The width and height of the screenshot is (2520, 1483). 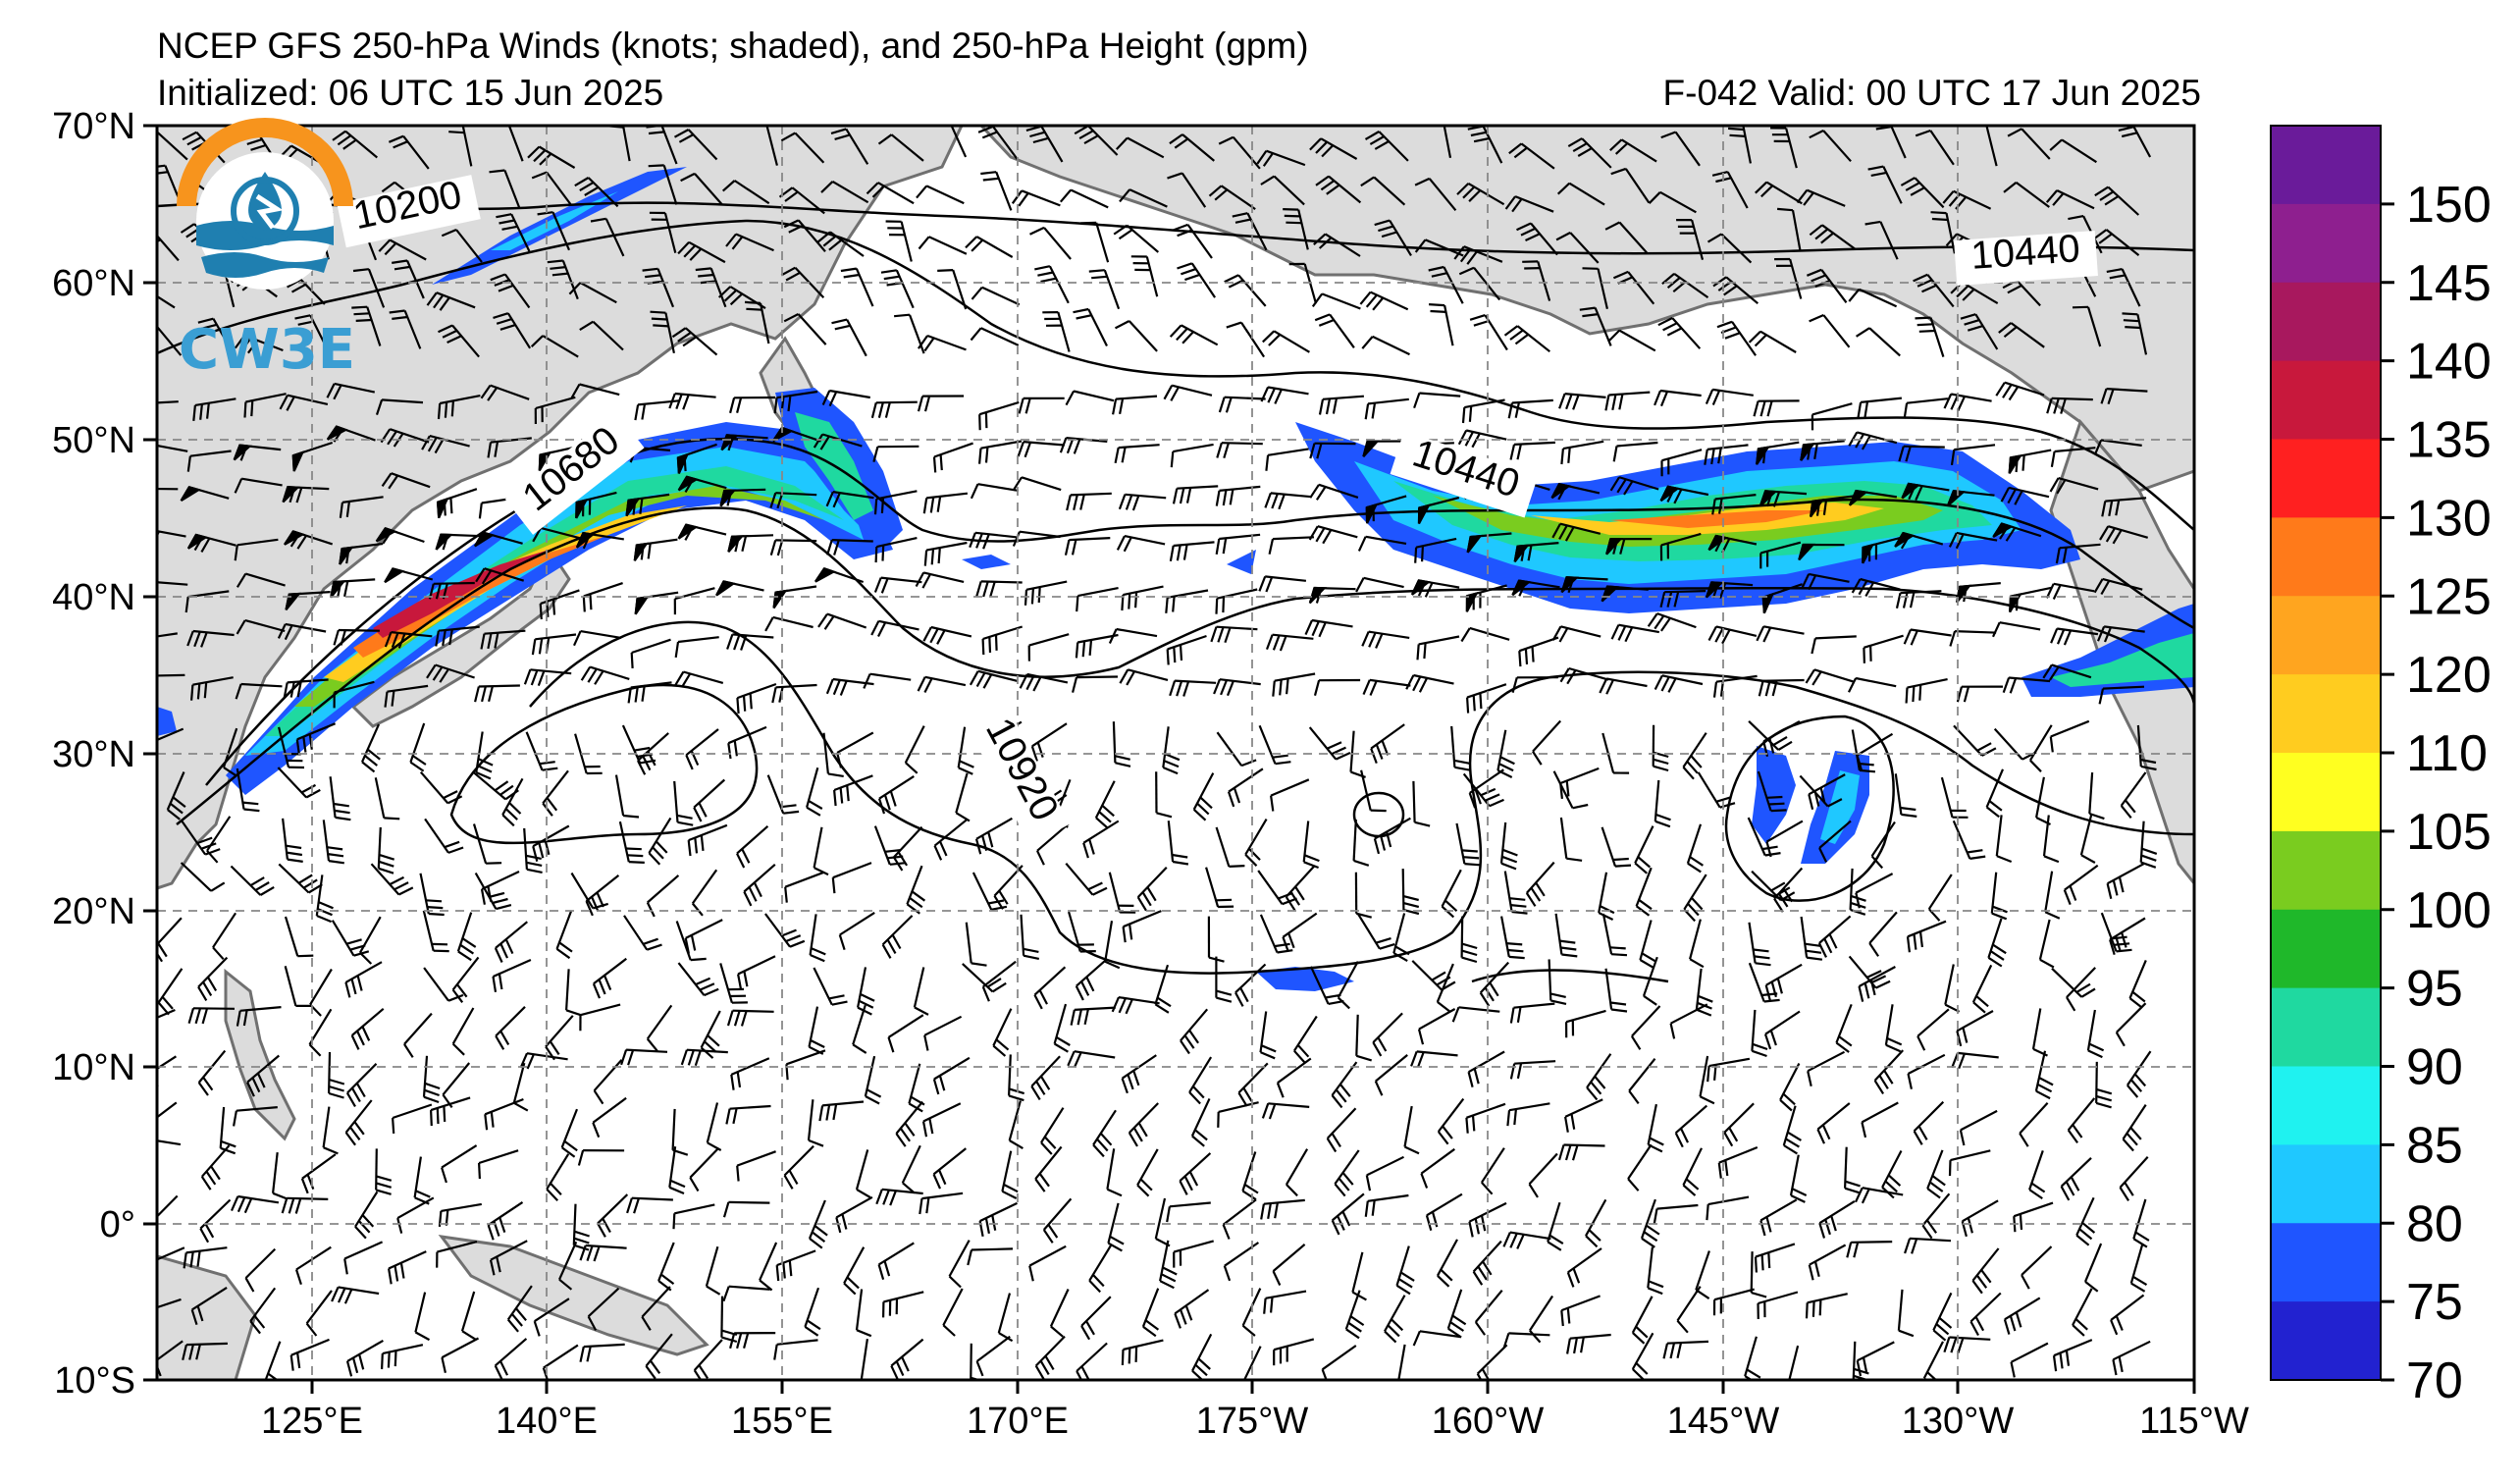 I want to click on valid-time: F-042 Valid: 00 UTC 17 Jun 2025, so click(x=1931, y=93).